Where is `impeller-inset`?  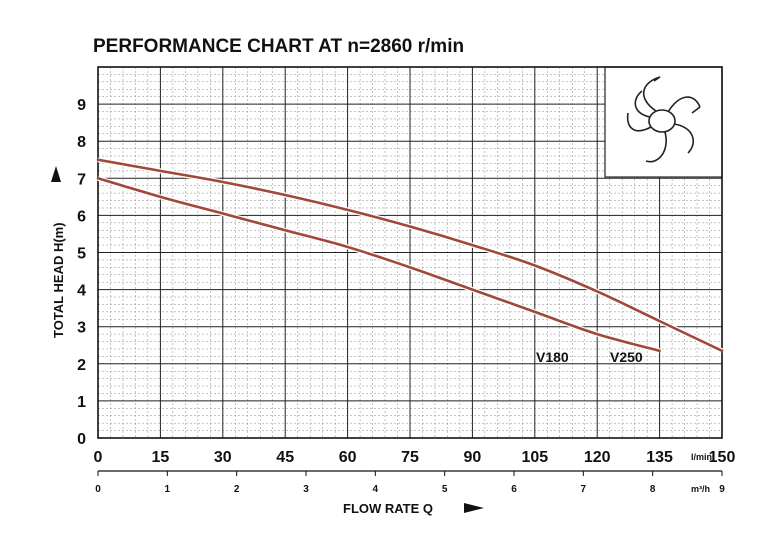 impeller-inset is located at coordinates (663, 122).